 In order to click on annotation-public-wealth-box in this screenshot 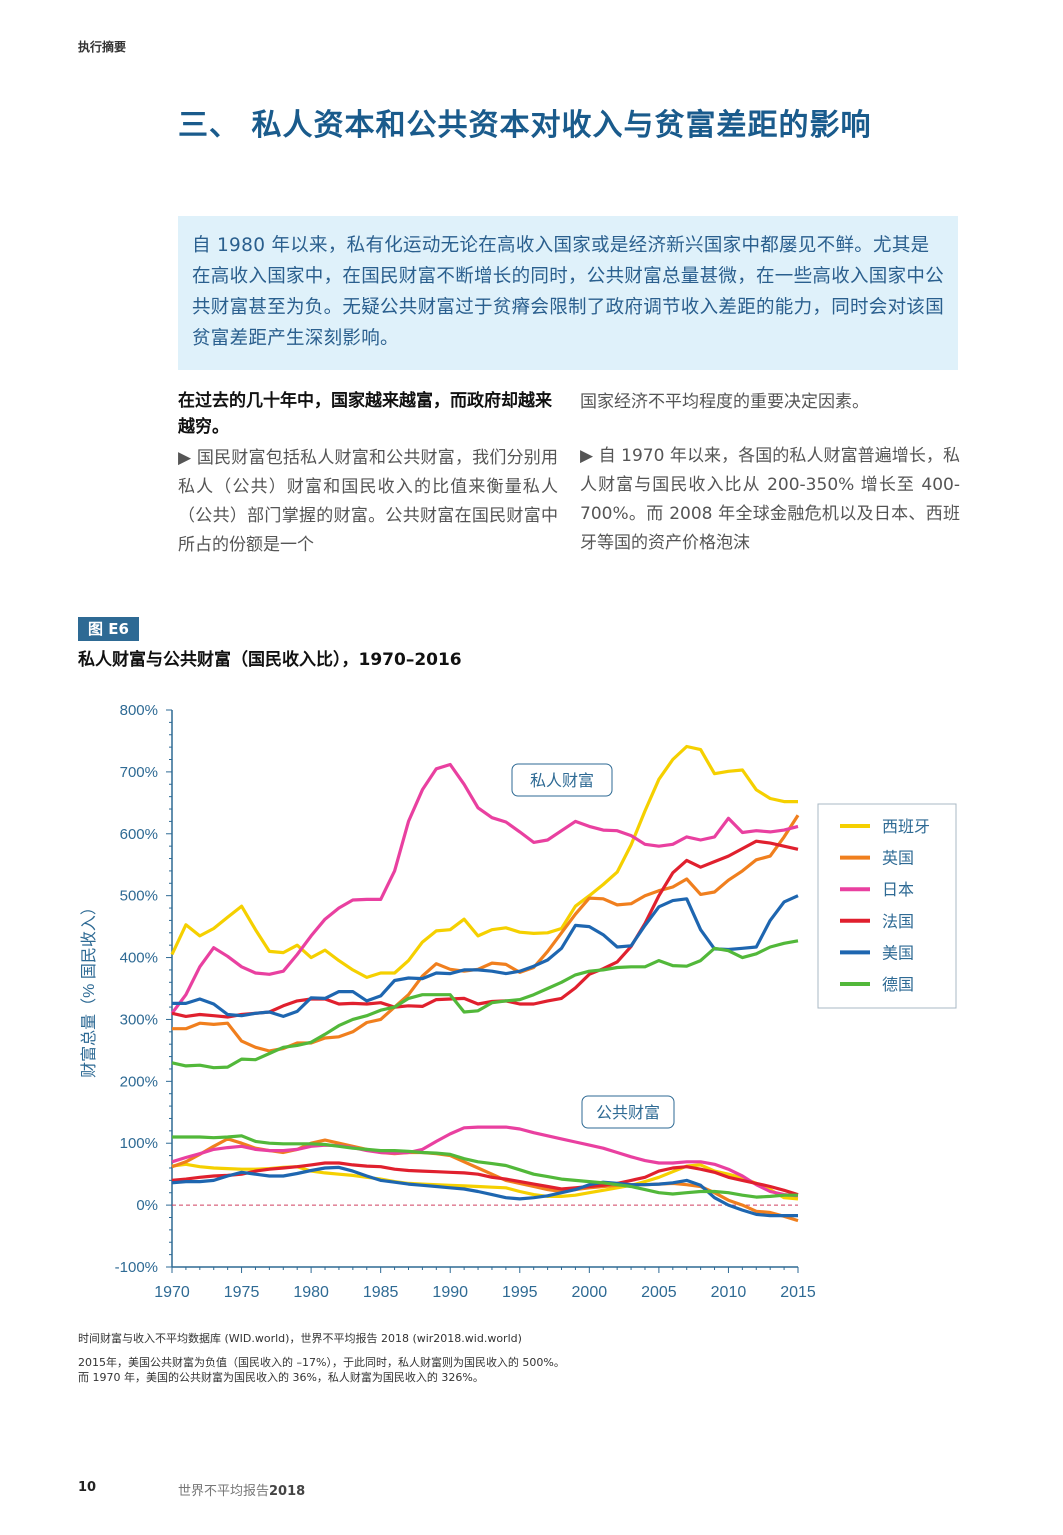, I will do `click(628, 1112)`.